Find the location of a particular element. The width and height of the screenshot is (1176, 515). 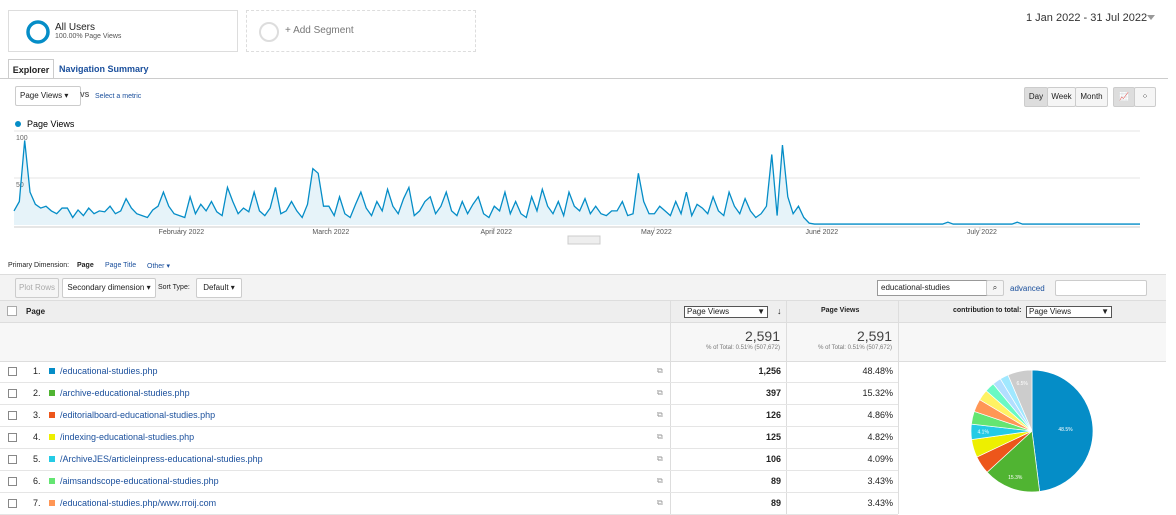

advanced-link: advanced is located at coordinates (1027, 288).